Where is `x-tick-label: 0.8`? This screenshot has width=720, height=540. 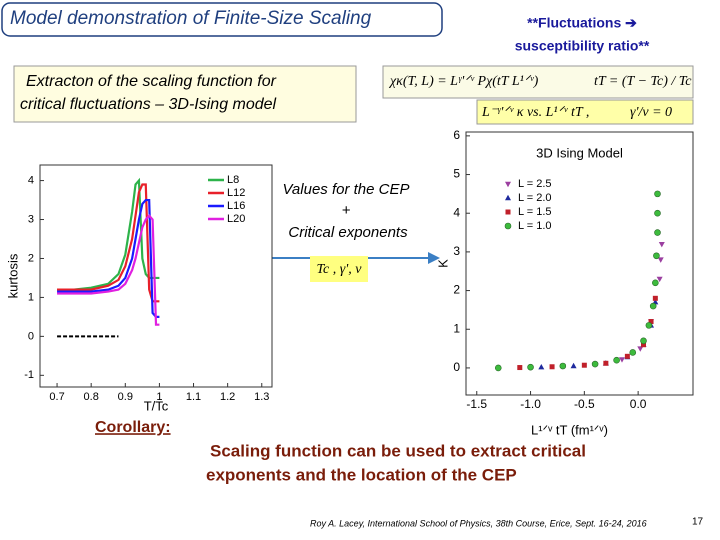
x-tick-label: 0.8 is located at coordinates (91, 397).